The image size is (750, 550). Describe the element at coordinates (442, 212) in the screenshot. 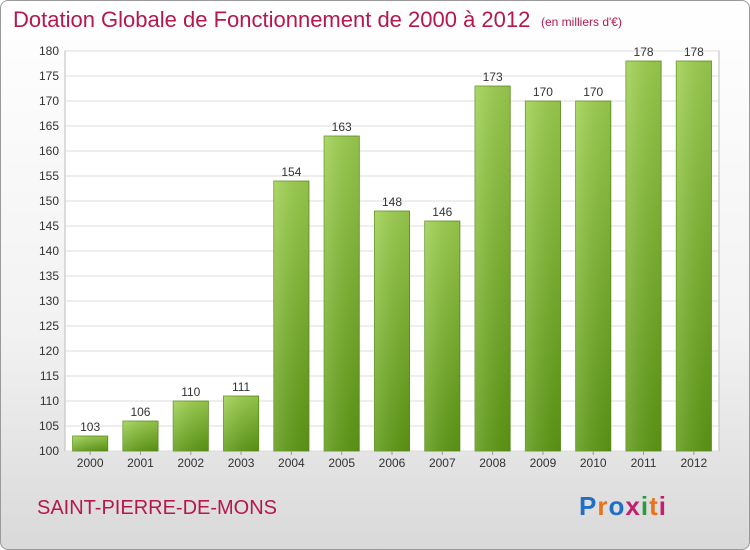

I see `data-label: 146` at that location.